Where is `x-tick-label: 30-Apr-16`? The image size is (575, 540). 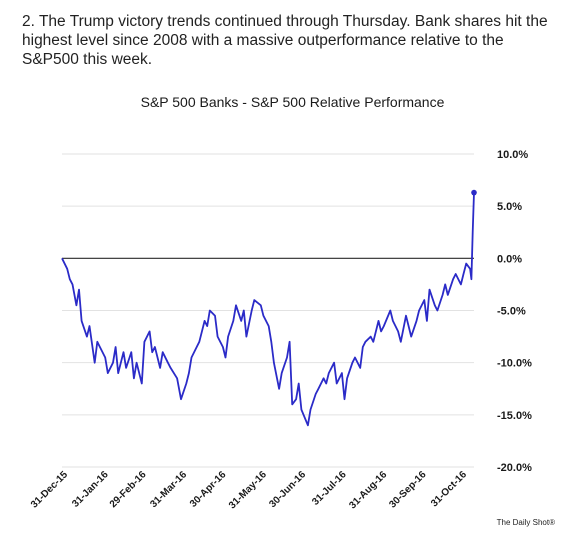
x-tick-label: 30-Apr-16 is located at coordinates (208, 489).